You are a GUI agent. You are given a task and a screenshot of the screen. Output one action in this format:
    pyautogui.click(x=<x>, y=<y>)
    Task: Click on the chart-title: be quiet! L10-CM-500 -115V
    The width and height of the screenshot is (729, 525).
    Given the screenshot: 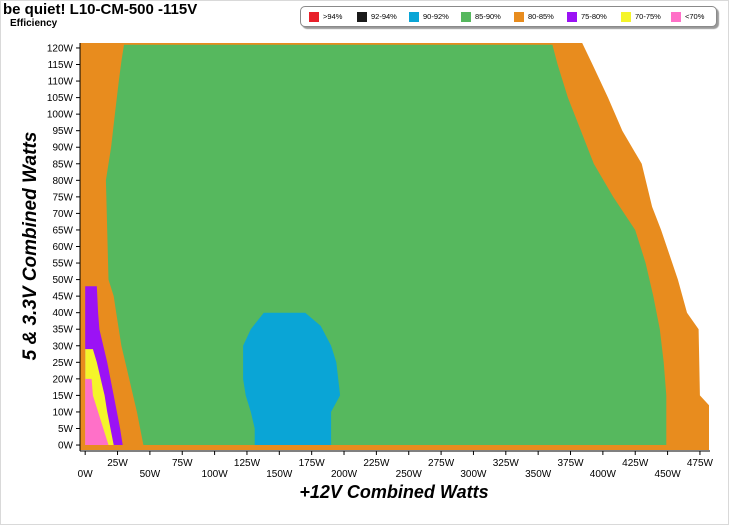 What is the action you would take?
    pyautogui.click(x=100, y=9)
    